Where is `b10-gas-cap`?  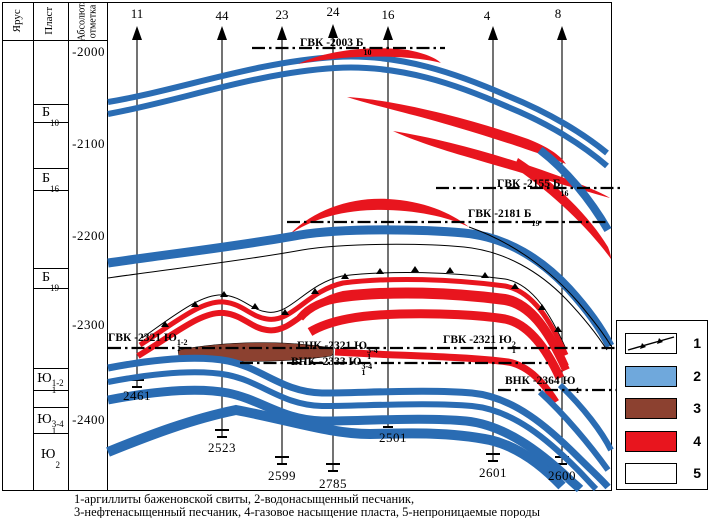
b10-gas-cap is located at coordinates (369, 56).